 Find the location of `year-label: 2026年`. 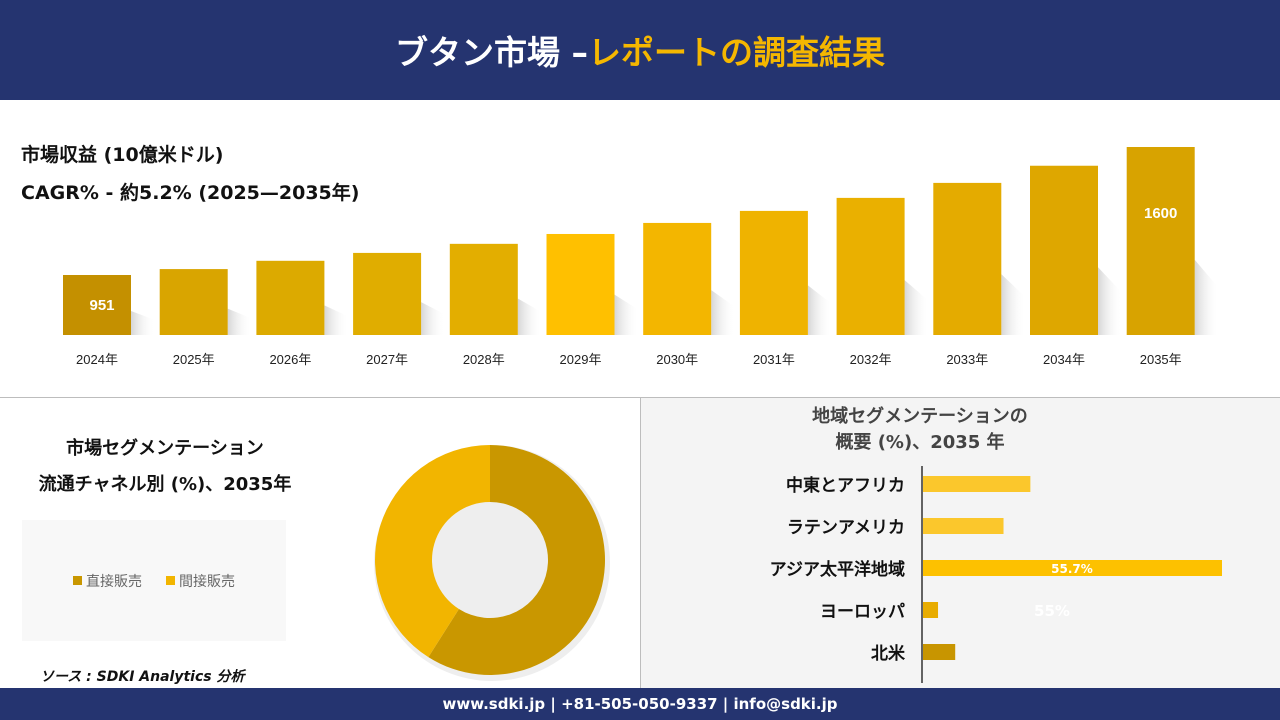

year-label: 2026年 is located at coordinates (290, 359).